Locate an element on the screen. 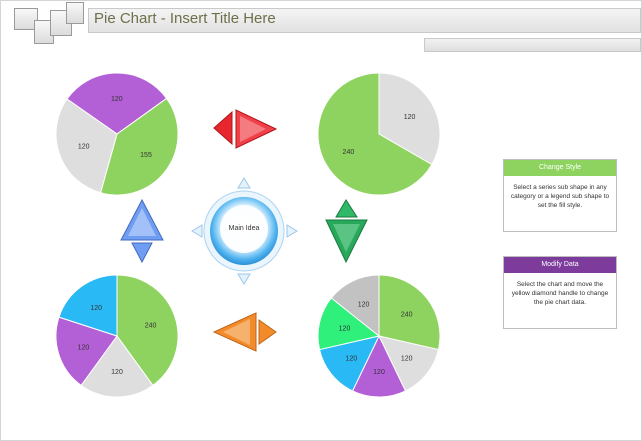  blue-arrow-up is located at coordinates (142, 231).